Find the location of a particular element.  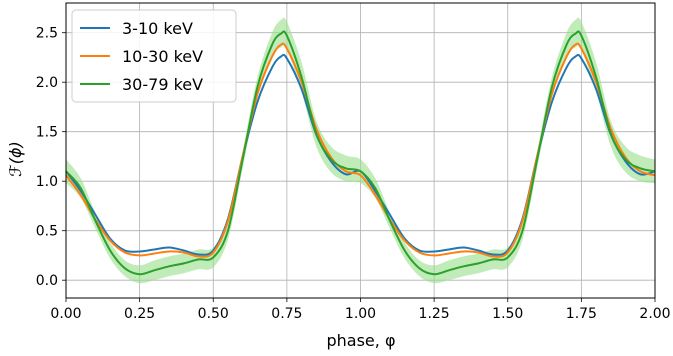

legend: 3-10 keV 10-30 keV 30-79 keV is located at coordinates (154, 56).